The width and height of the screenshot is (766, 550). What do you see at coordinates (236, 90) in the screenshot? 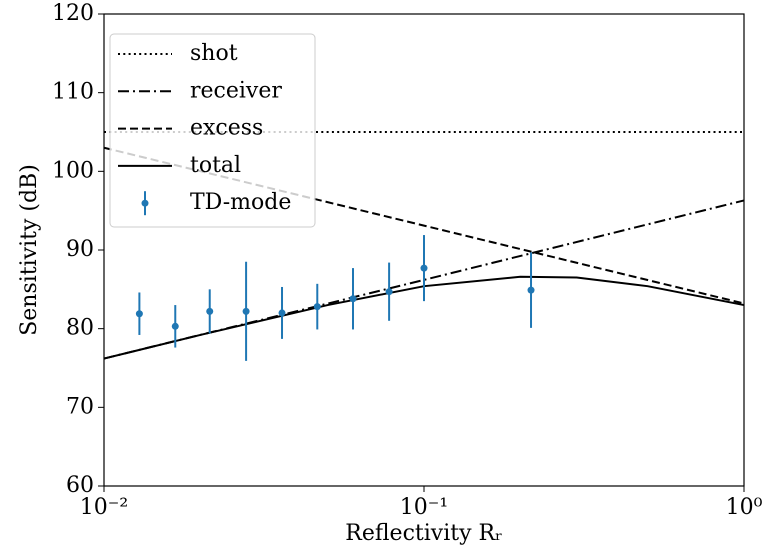
I see `legend-label: receiver` at bounding box center [236, 90].